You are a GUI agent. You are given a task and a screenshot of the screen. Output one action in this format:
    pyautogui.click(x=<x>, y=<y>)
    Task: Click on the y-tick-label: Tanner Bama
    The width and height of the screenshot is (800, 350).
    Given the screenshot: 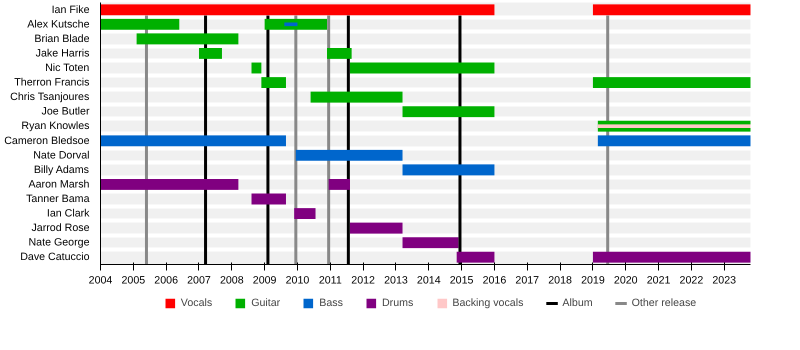 What is the action you would take?
    pyautogui.click(x=58, y=199)
    